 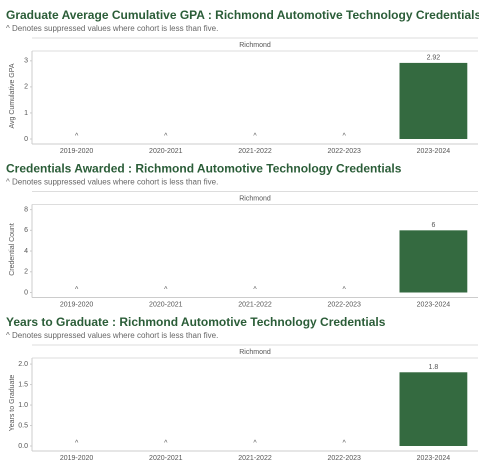 I want to click on y-tick-label: 0.0, so click(x=23, y=446).